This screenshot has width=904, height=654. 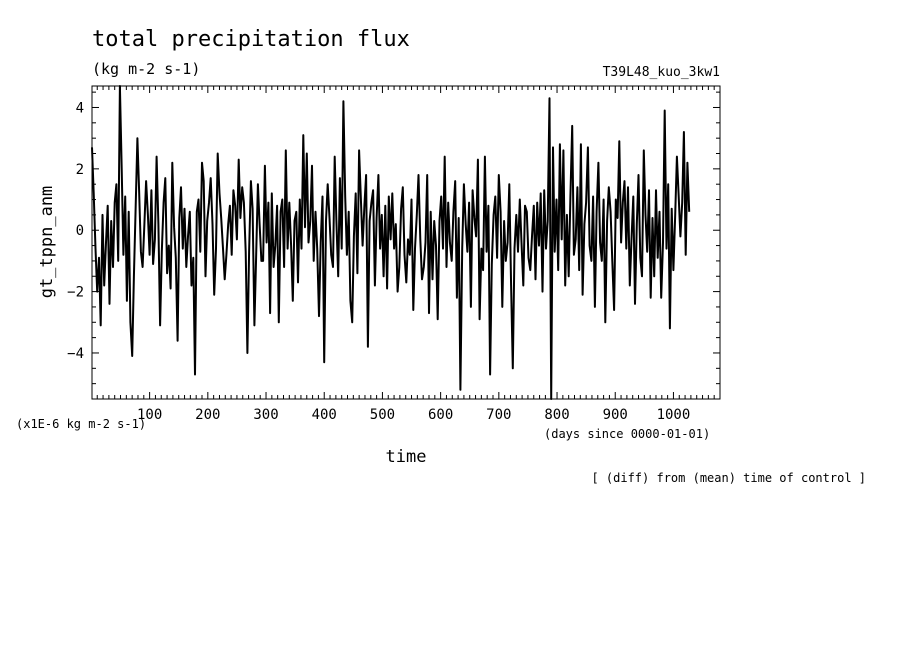 What do you see at coordinates (47, 242) in the screenshot?
I see `y-axis-label: gt_tppn_anm` at bounding box center [47, 242].